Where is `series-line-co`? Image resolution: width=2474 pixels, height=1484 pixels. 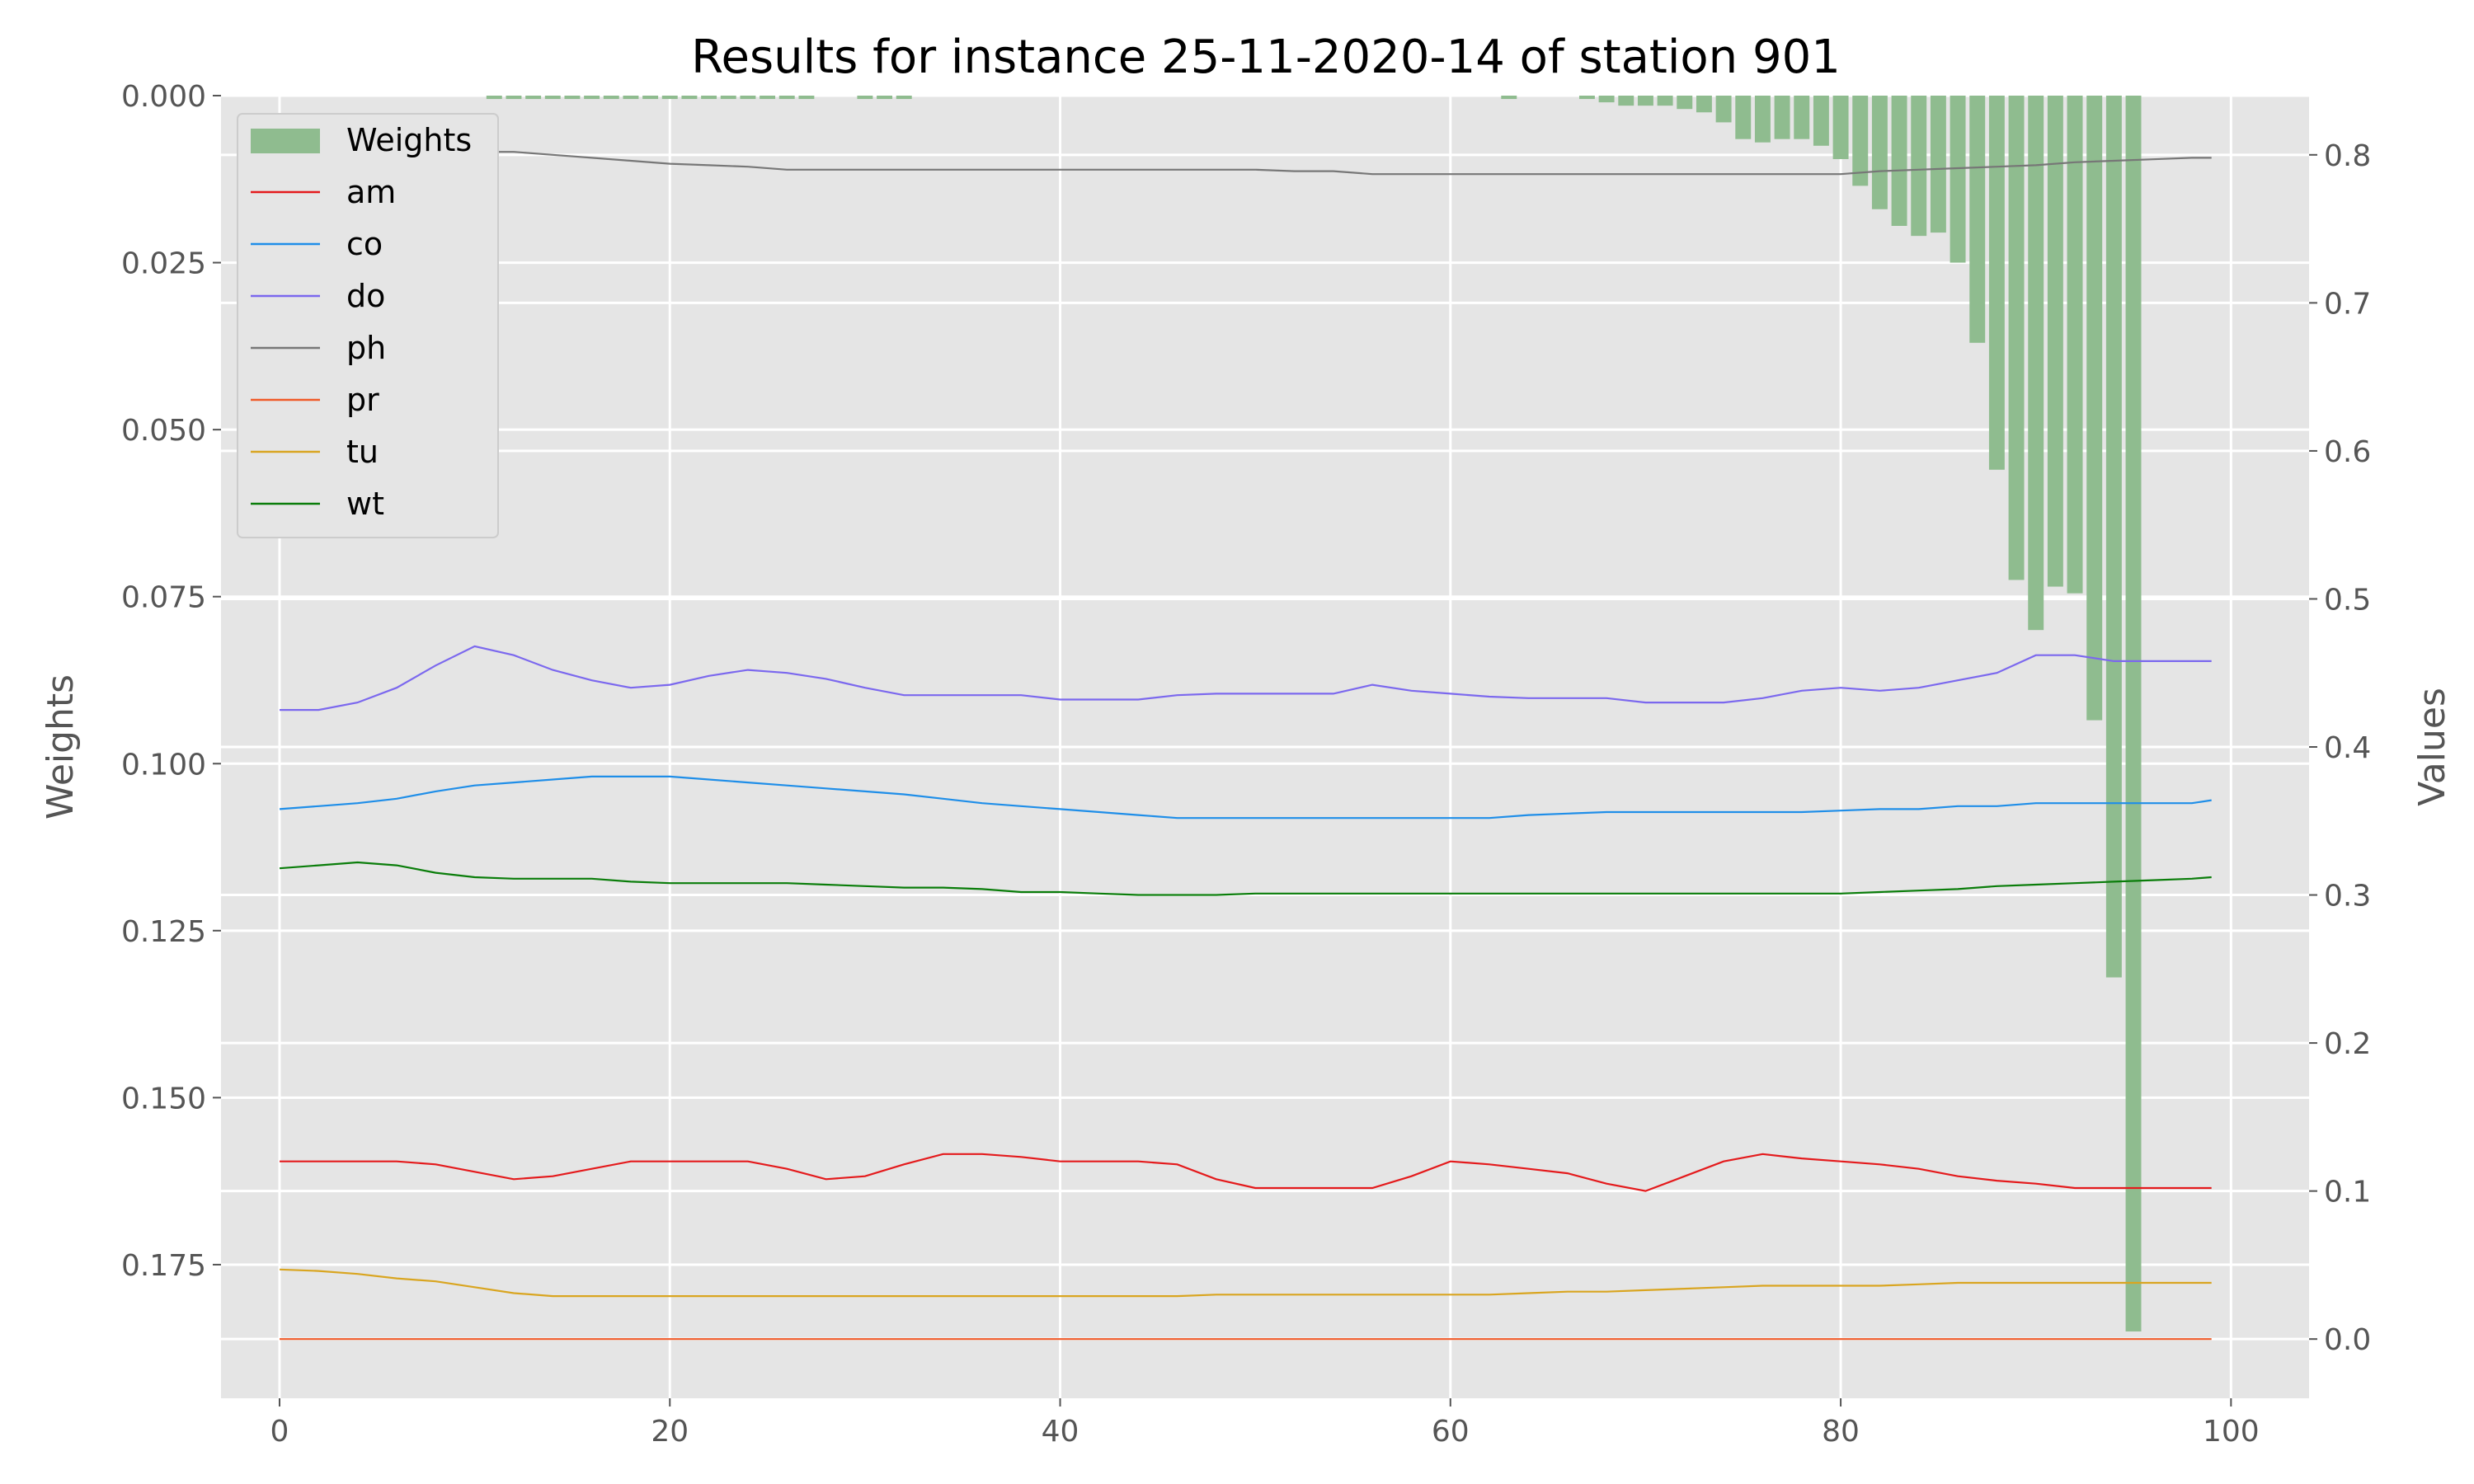
series-line-co is located at coordinates (1245, 797).